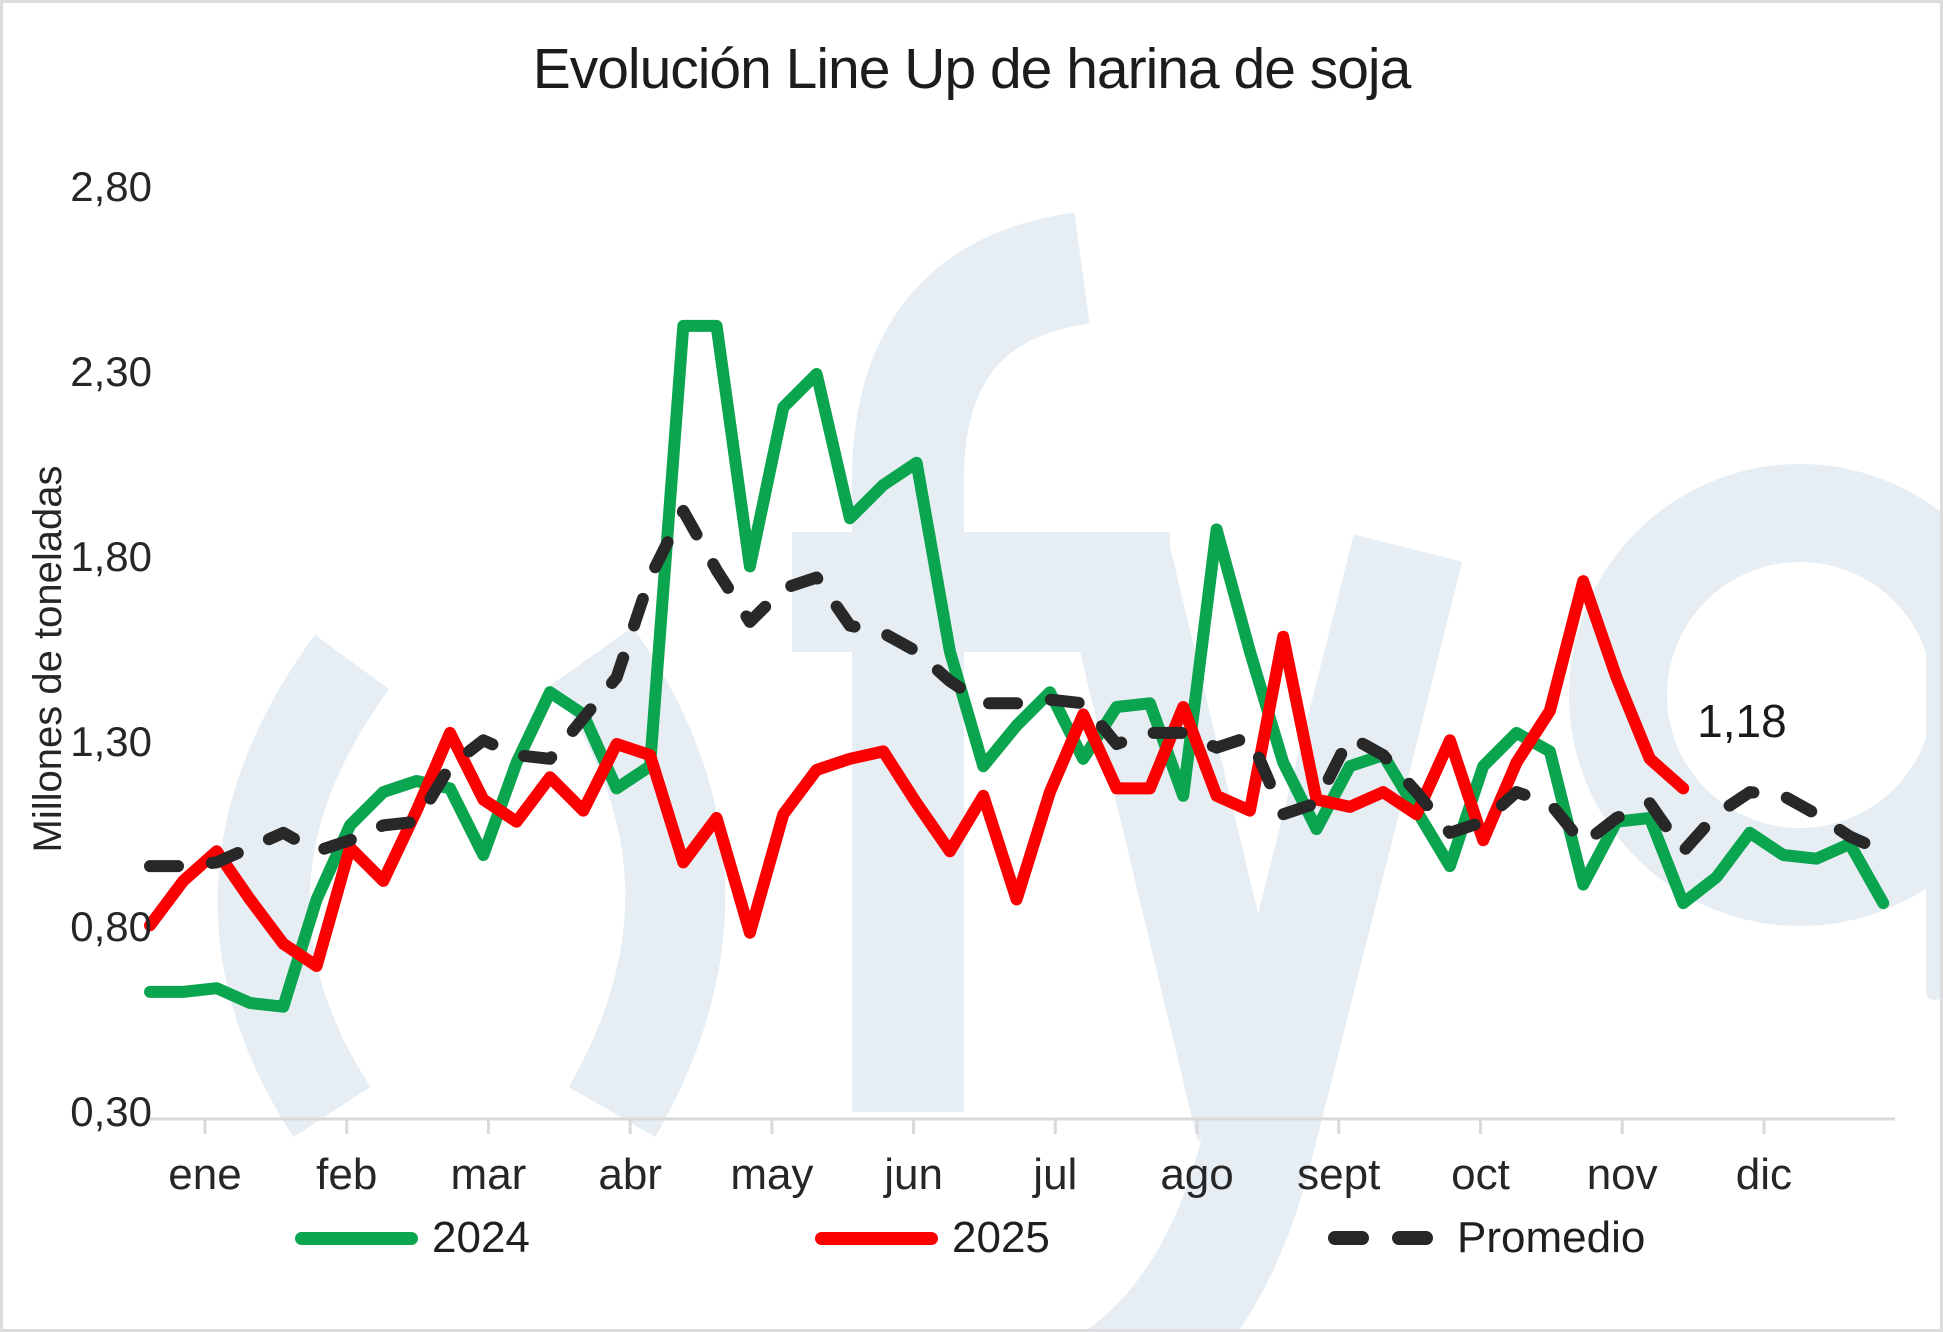  What do you see at coordinates (111, 556) in the screenshot?
I see `y-tick-label-1,80: 1,80` at bounding box center [111, 556].